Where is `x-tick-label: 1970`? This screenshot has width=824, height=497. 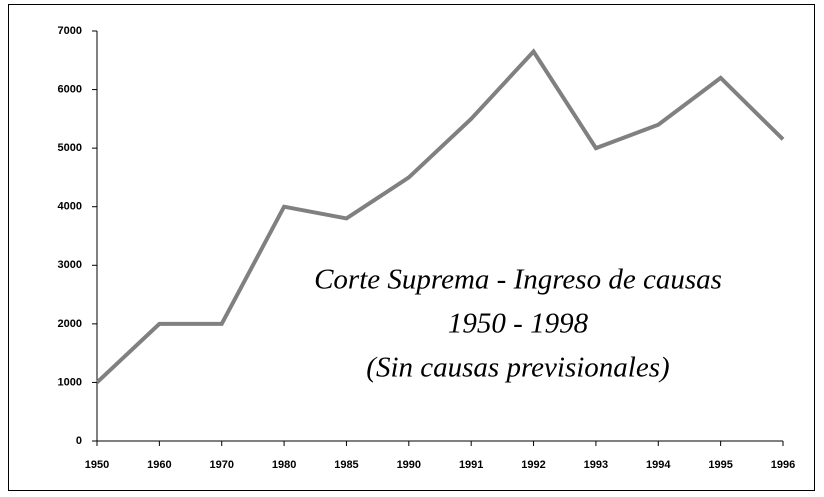 x-tick-label: 1970 is located at coordinates (221, 465).